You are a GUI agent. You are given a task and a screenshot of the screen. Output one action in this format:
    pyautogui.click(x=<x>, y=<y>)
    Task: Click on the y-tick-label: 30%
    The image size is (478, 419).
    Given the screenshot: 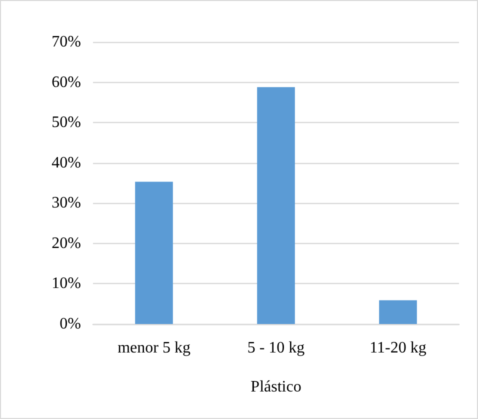 What is the action you would take?
    pyautogui.click(x=66, y=203)
    